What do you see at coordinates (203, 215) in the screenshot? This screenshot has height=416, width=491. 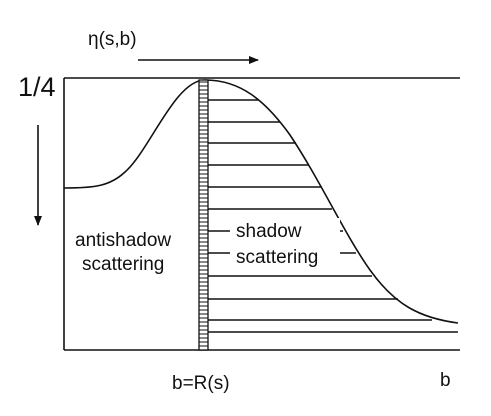 I see `radius-bar` at bounding box center [203, 215].